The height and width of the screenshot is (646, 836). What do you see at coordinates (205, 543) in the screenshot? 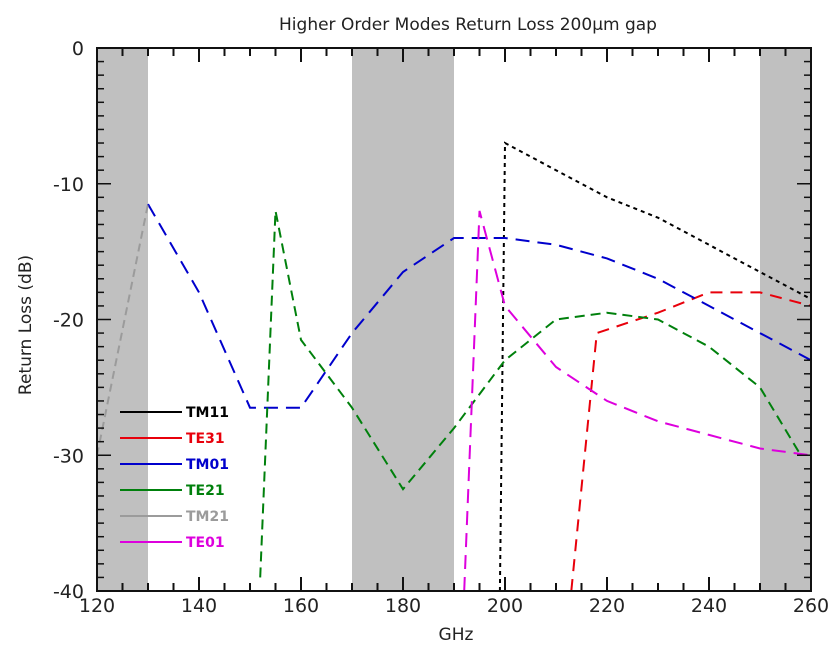
I see `legend-label: TE01` at bounding box center [205, 543].